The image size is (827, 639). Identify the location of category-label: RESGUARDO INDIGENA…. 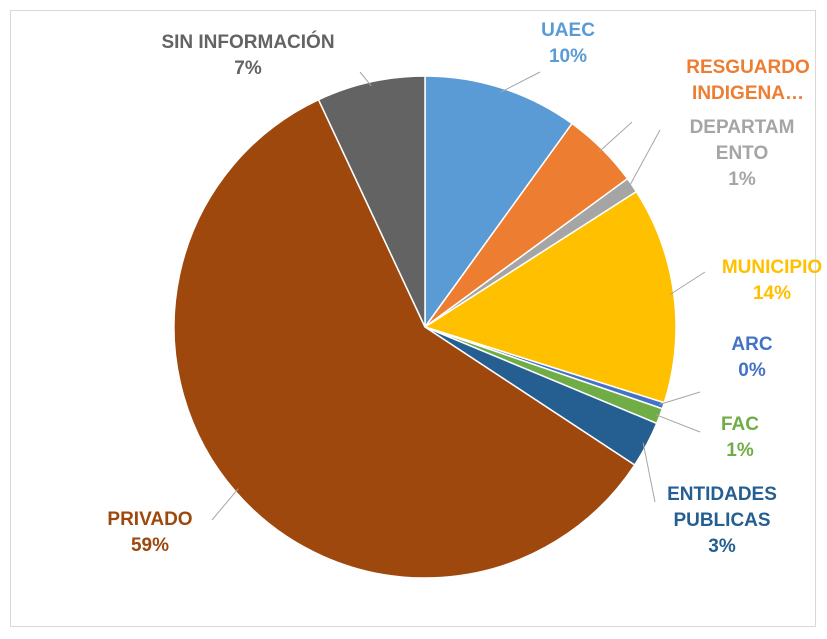
(748, 80).